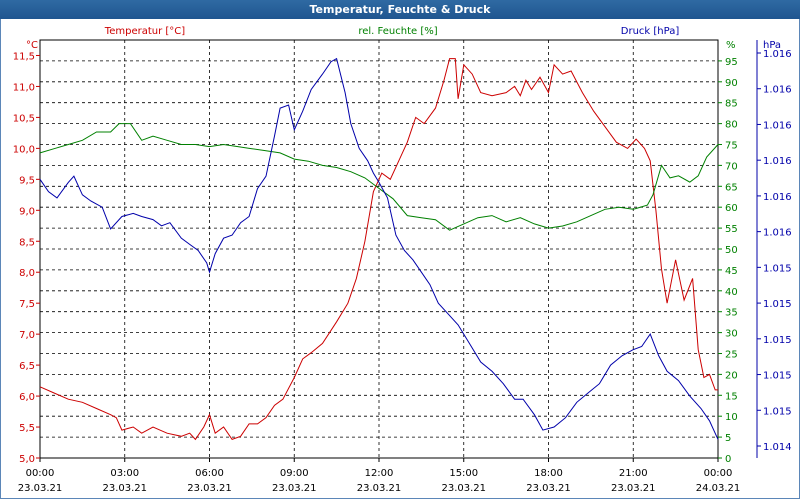 The height and width of the screenshot is (500, 800). I want to click on humidity-tick-label: 70, so click(731, 166).